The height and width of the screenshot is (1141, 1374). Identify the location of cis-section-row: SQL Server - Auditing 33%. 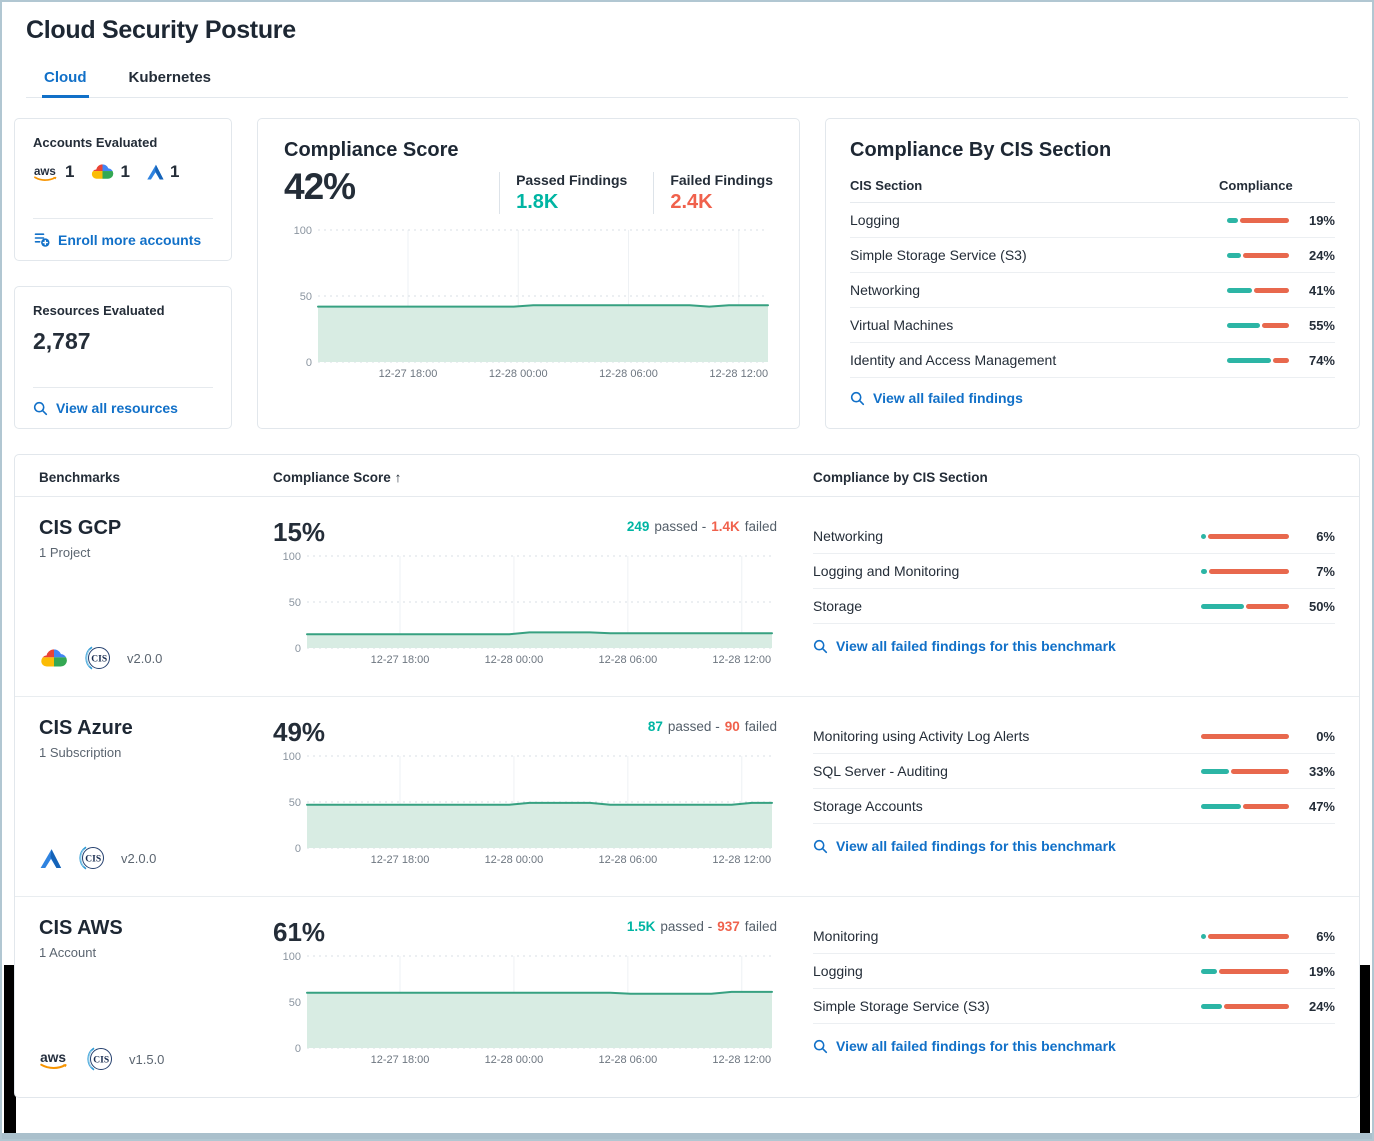
(1074, 771).